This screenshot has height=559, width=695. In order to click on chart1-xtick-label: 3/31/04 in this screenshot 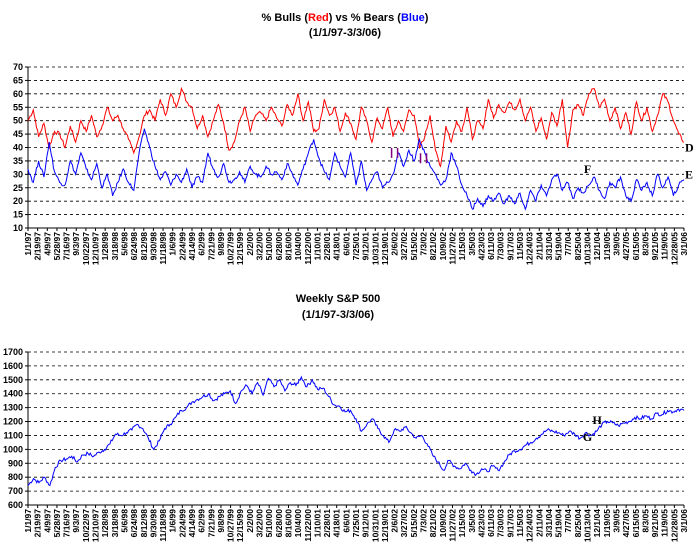, I will do `click(549, 246)`.